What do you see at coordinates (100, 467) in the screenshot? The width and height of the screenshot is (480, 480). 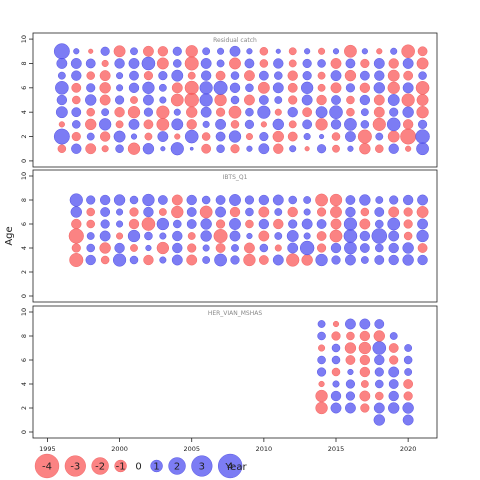 I see `legend-label: -2` at bounding box center [100, 467].